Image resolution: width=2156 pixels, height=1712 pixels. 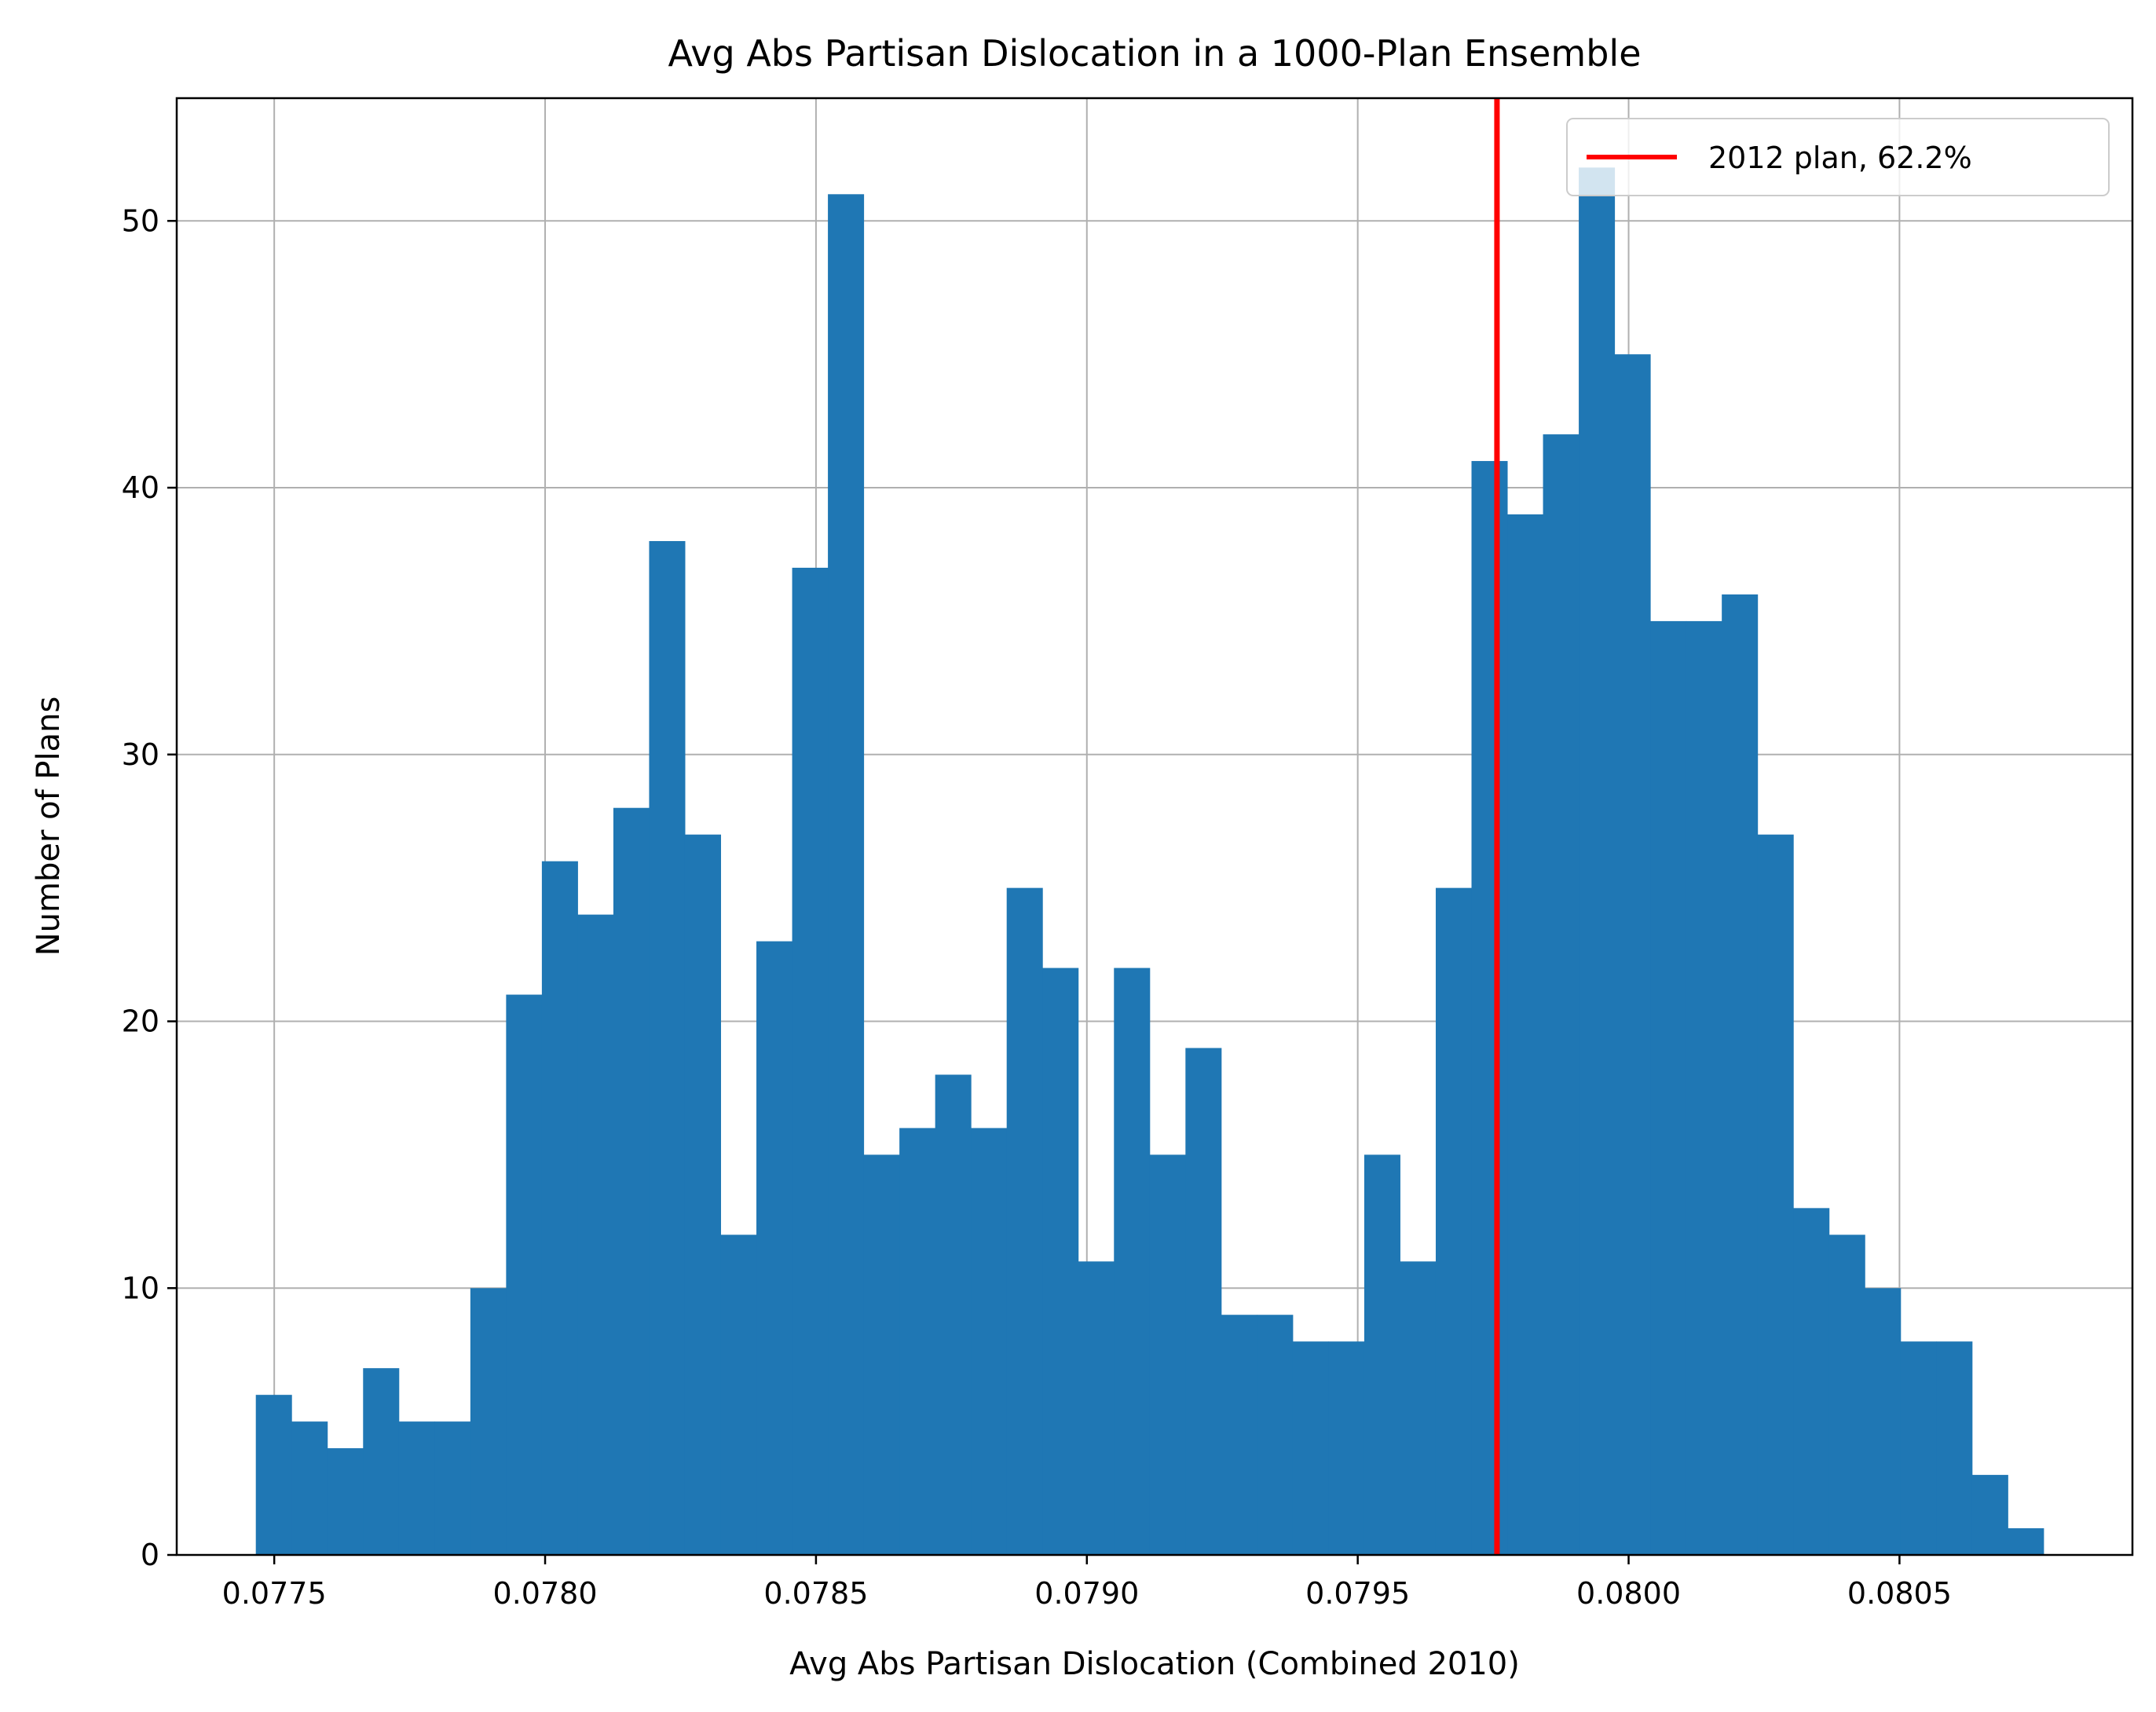 I want to click on y-axis-ticks: 0 10 20 30 40 50, so click(x=149, y=888).